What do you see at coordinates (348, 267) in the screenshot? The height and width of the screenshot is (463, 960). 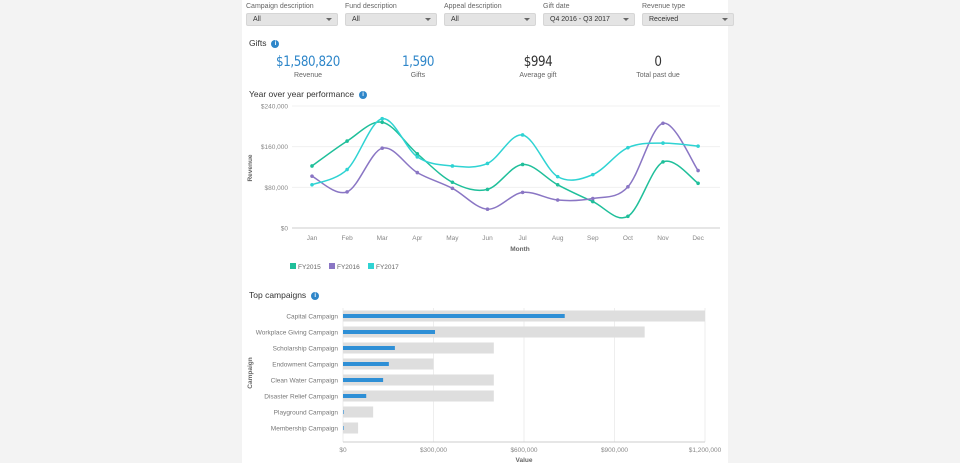 I see `legend-label: FY2016` at bounding box center [348, 267].